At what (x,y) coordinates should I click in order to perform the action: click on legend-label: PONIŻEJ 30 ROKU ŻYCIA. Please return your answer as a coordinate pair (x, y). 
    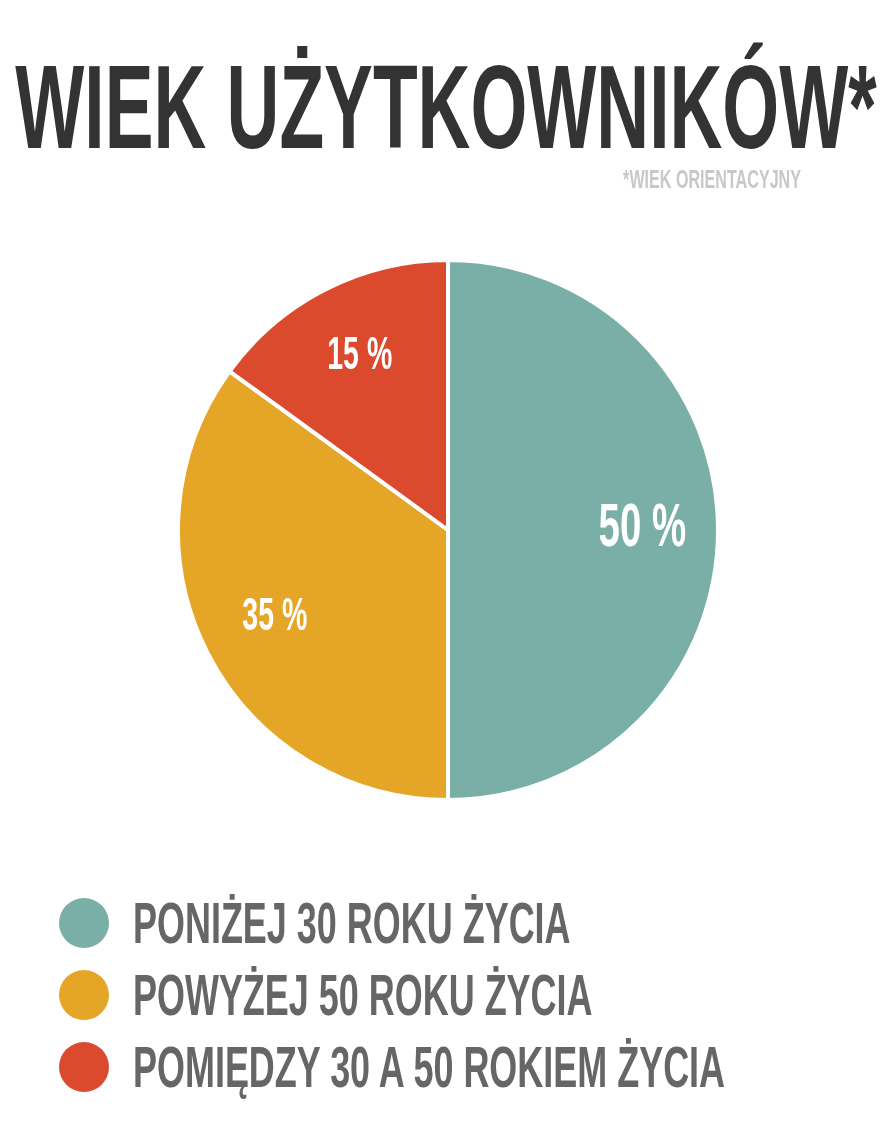
    Looking at the image, I should click on (352, 923).